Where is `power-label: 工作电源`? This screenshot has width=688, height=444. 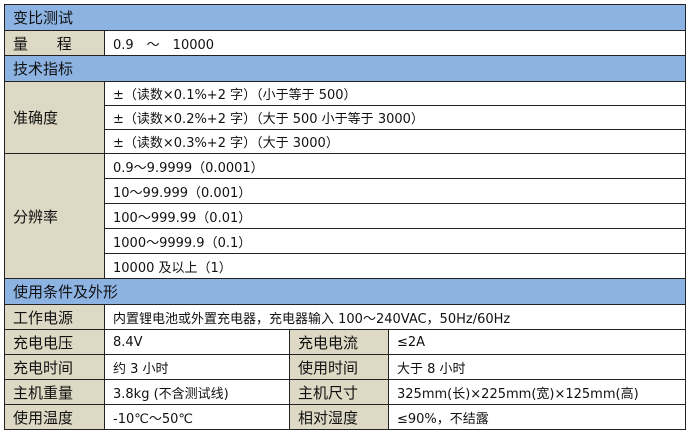 power-label: 工作电源 is located at coordinates (54, 317).